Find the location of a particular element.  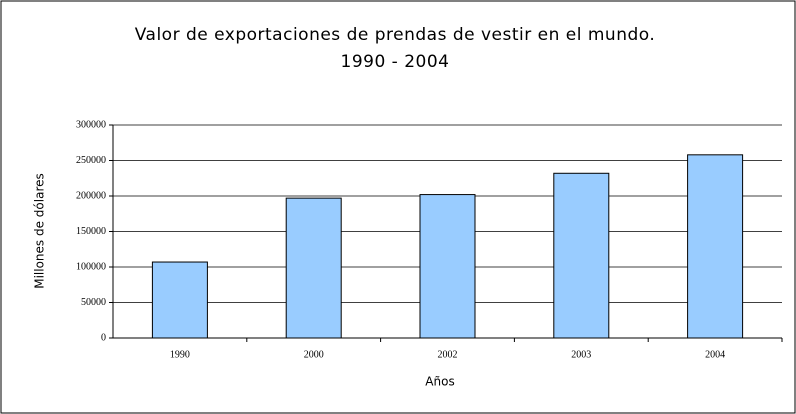

y-tick-label: 300000 is located at coordinates (91, 124).